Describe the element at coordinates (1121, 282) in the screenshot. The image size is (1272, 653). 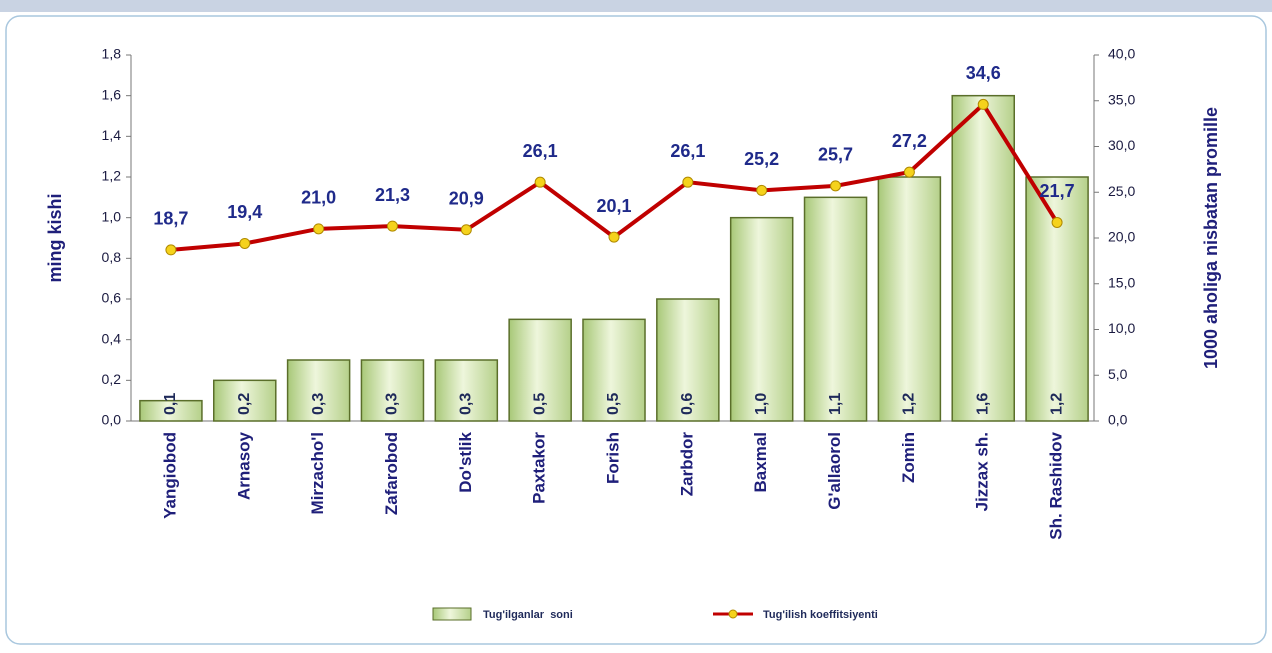
I see `y2-tick-label: 15,0` at that location.